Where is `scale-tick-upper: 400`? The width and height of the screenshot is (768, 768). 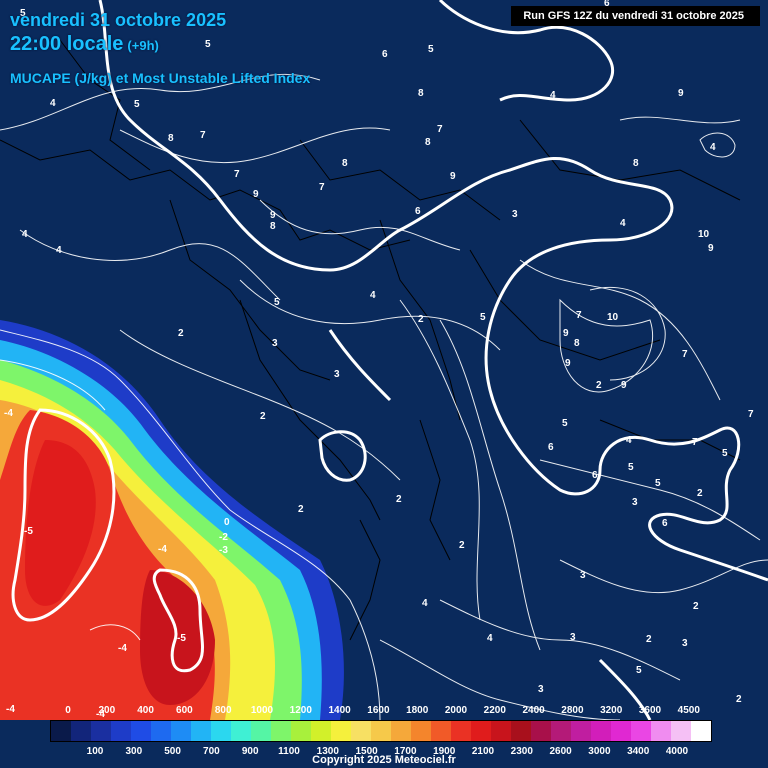
scale-tick-upper: 400 is located at coordinates (145, 710).